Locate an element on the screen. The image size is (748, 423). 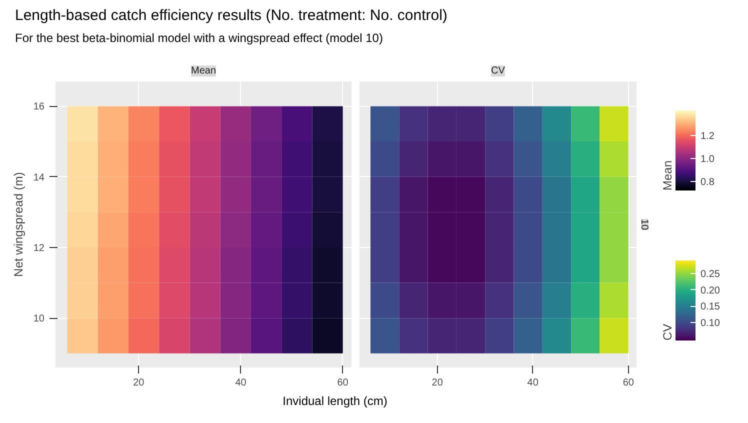
y-tick-label: 12 is located at coordinates (39, 248).